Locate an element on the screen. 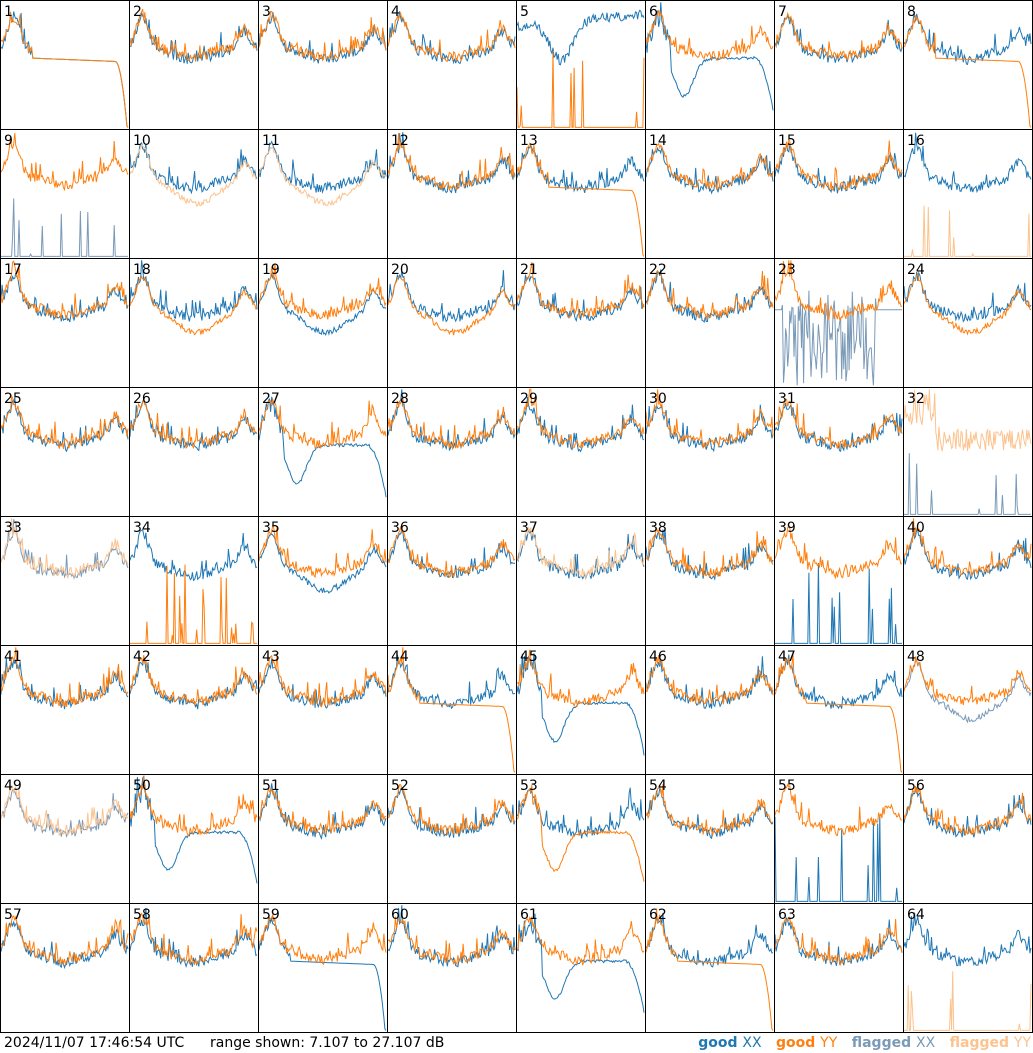 Image resolution: width=1033 pixels, height=1053 pixels. panel-40-label: 40 is located at coordinates (916, 528).